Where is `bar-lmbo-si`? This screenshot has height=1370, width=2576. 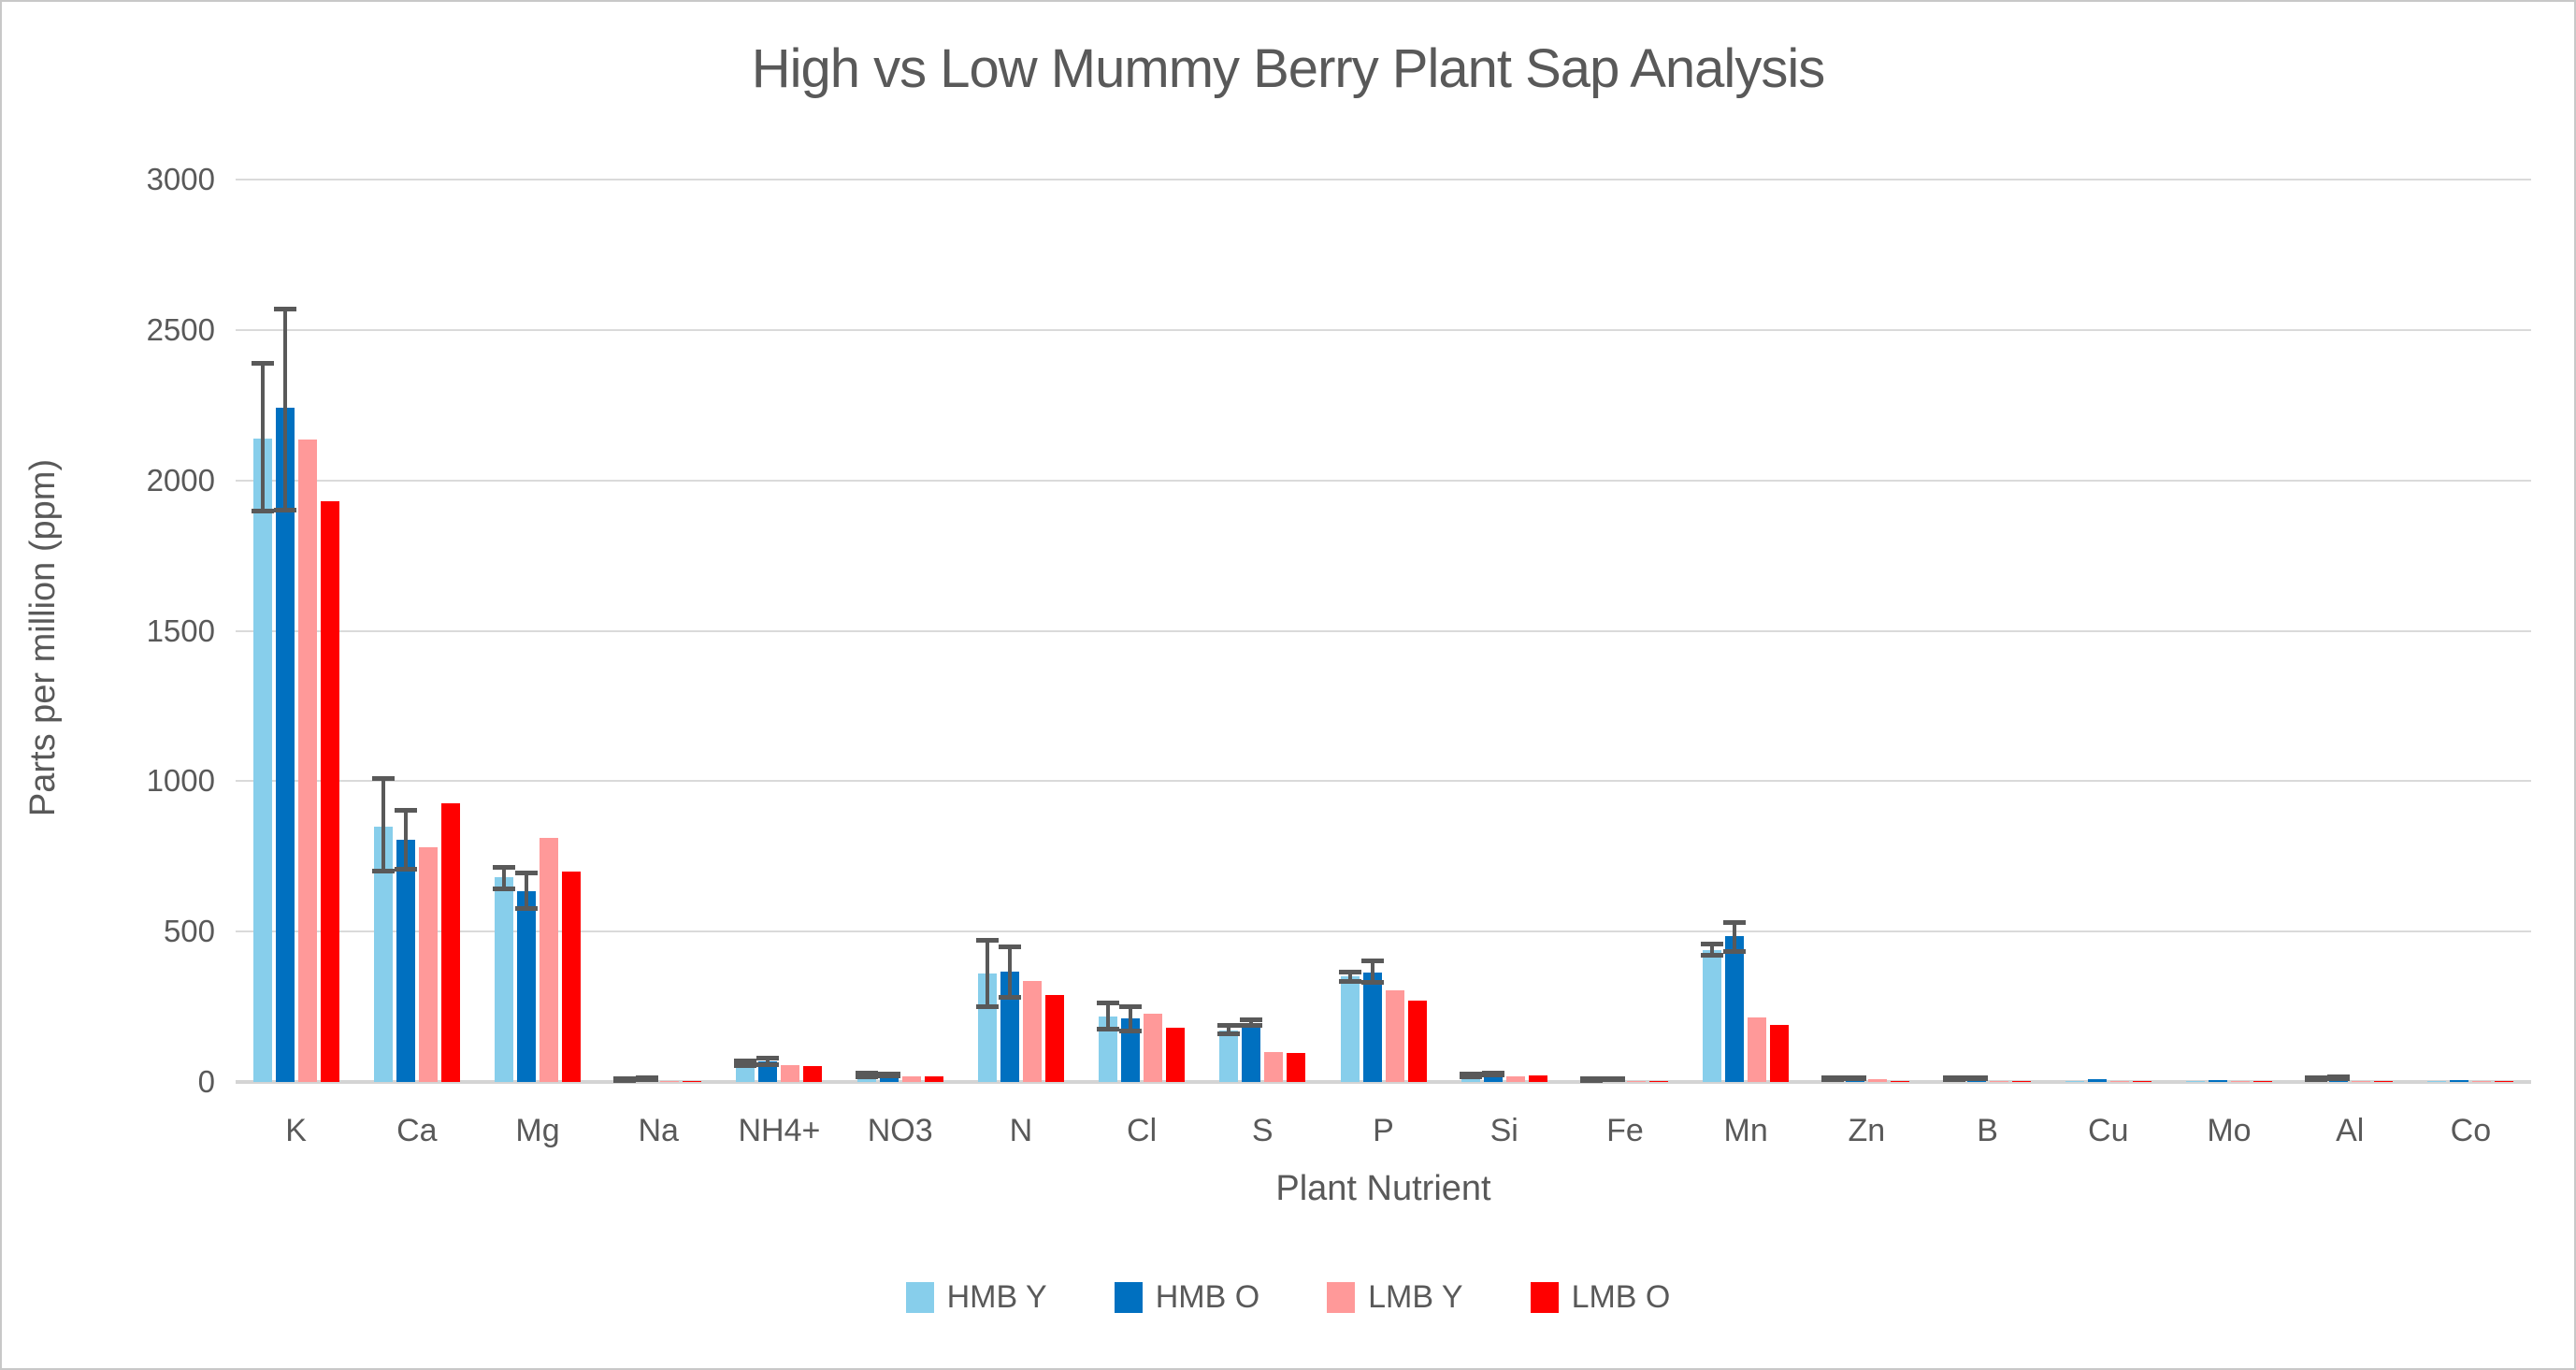 bar-lmbo-si is located at coordinates (1537, 1078).